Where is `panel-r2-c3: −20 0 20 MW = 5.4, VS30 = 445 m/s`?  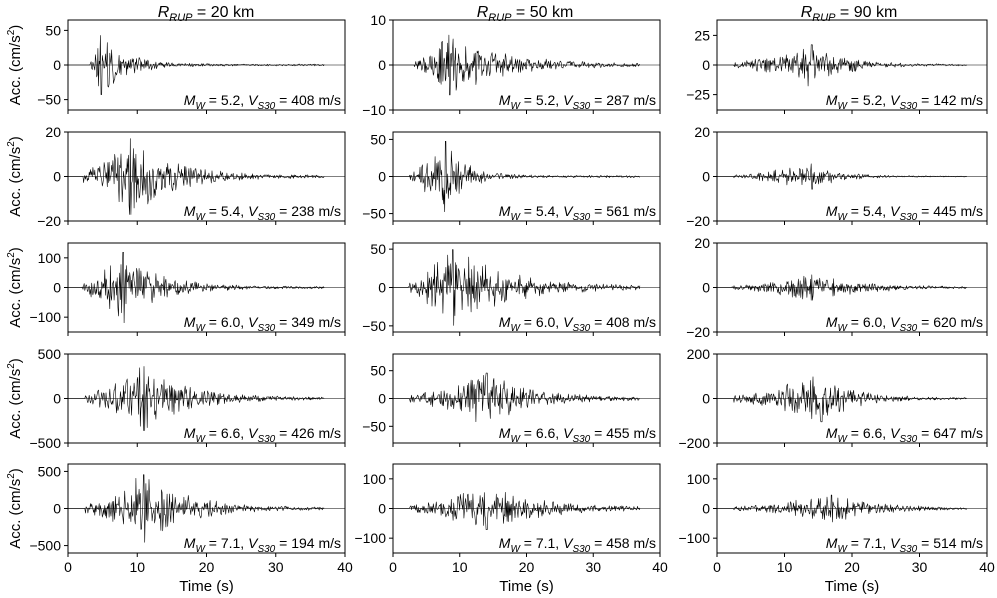 panel-r2-c3: −20 0 20 MW = 5.4, VS30 = 445 m/s is located at coordinates (837, 176).